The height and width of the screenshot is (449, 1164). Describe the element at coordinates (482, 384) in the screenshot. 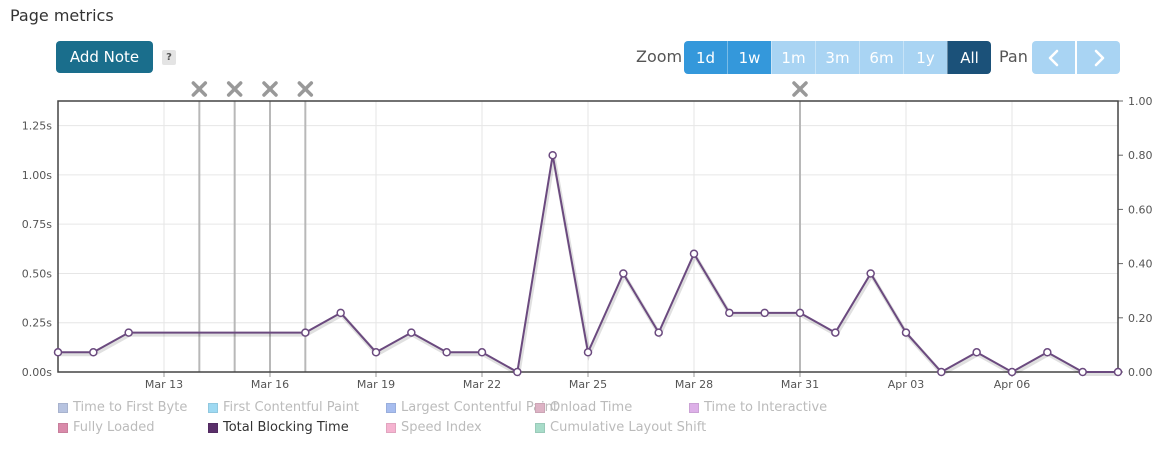

I see `x-tick-label: Mar 22` at that location.